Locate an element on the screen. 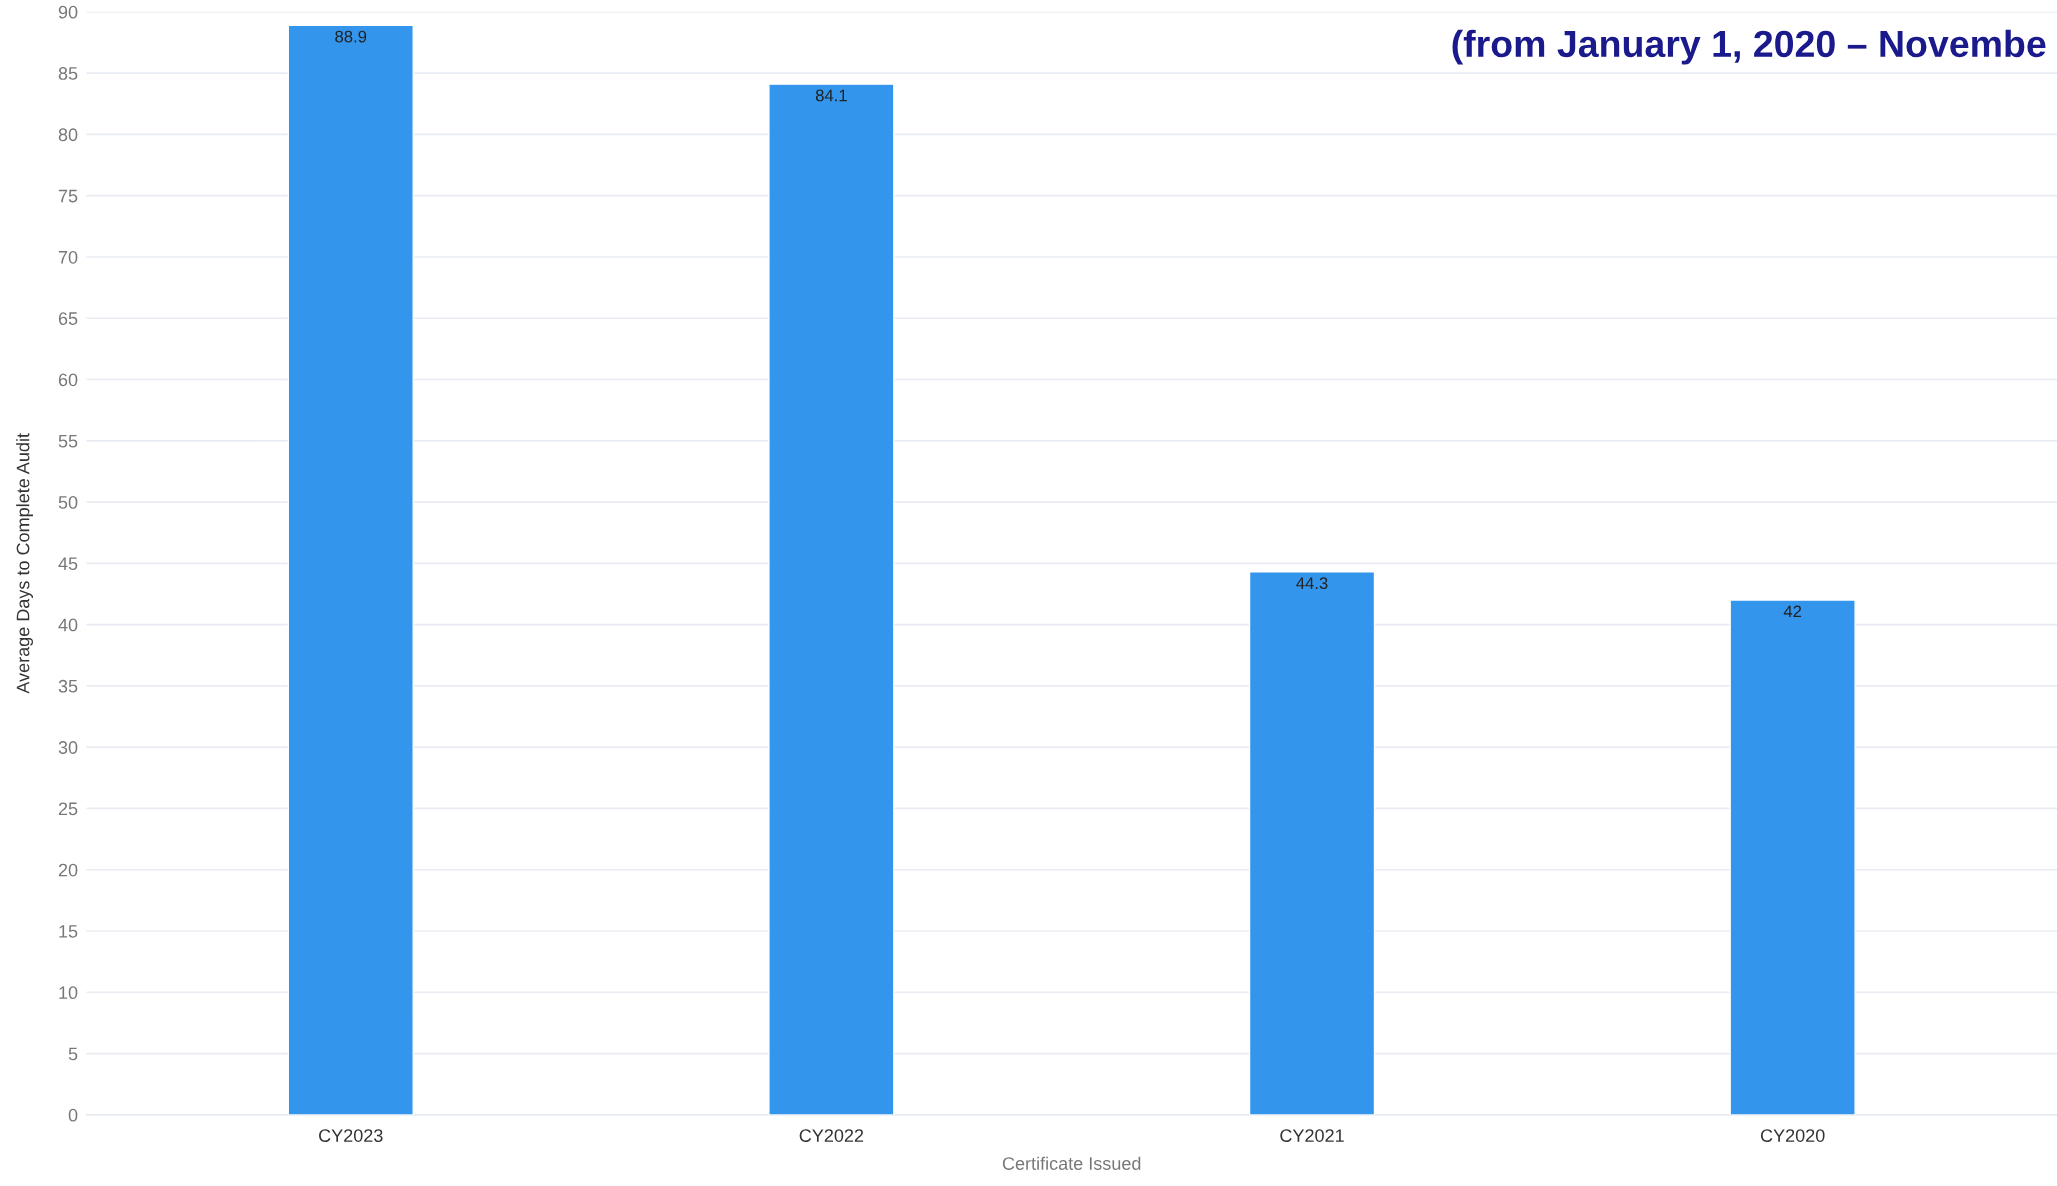 The height and width of the screenshot is (1186, 2057). x-tick-label: CY2020 is located at coordinates (1792, 1135).